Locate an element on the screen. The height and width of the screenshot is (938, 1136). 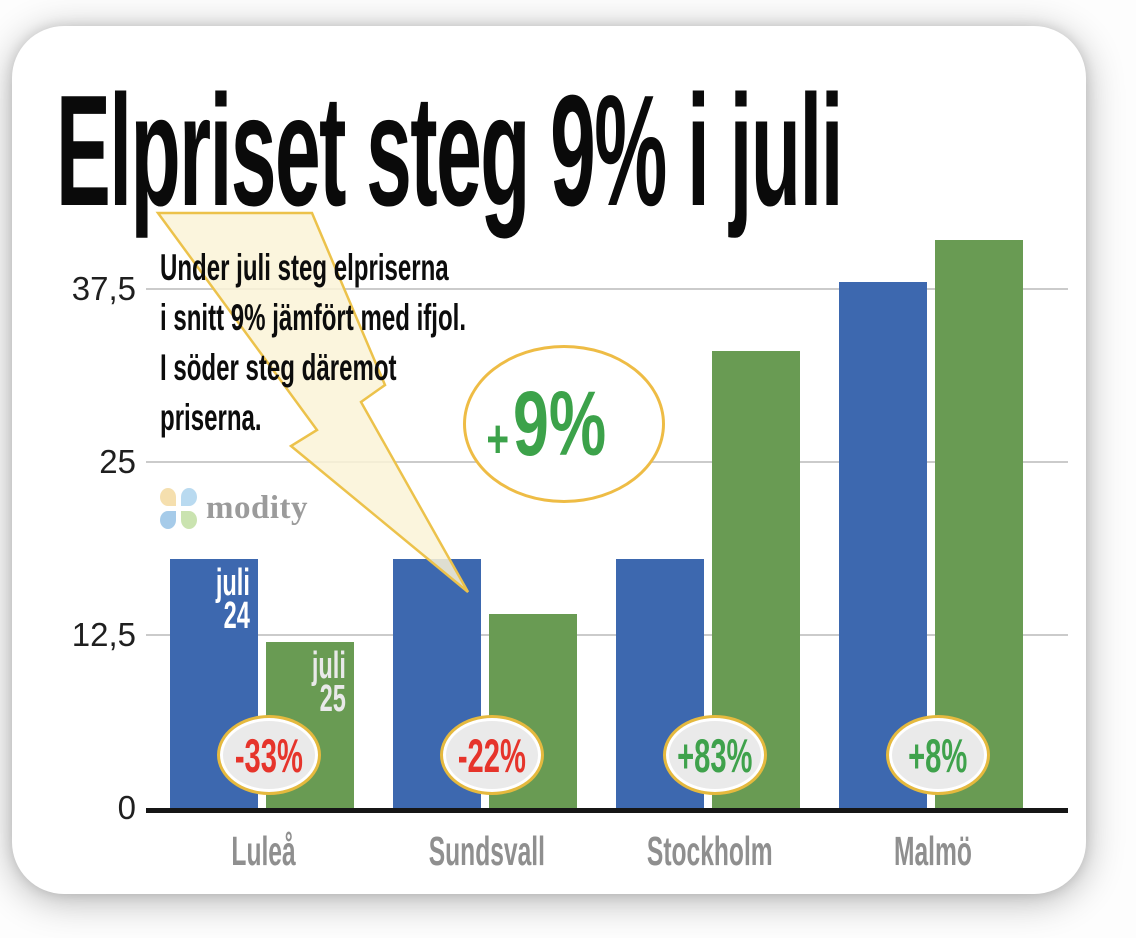
modity-logo: modity is located at coordinates (234, 508).